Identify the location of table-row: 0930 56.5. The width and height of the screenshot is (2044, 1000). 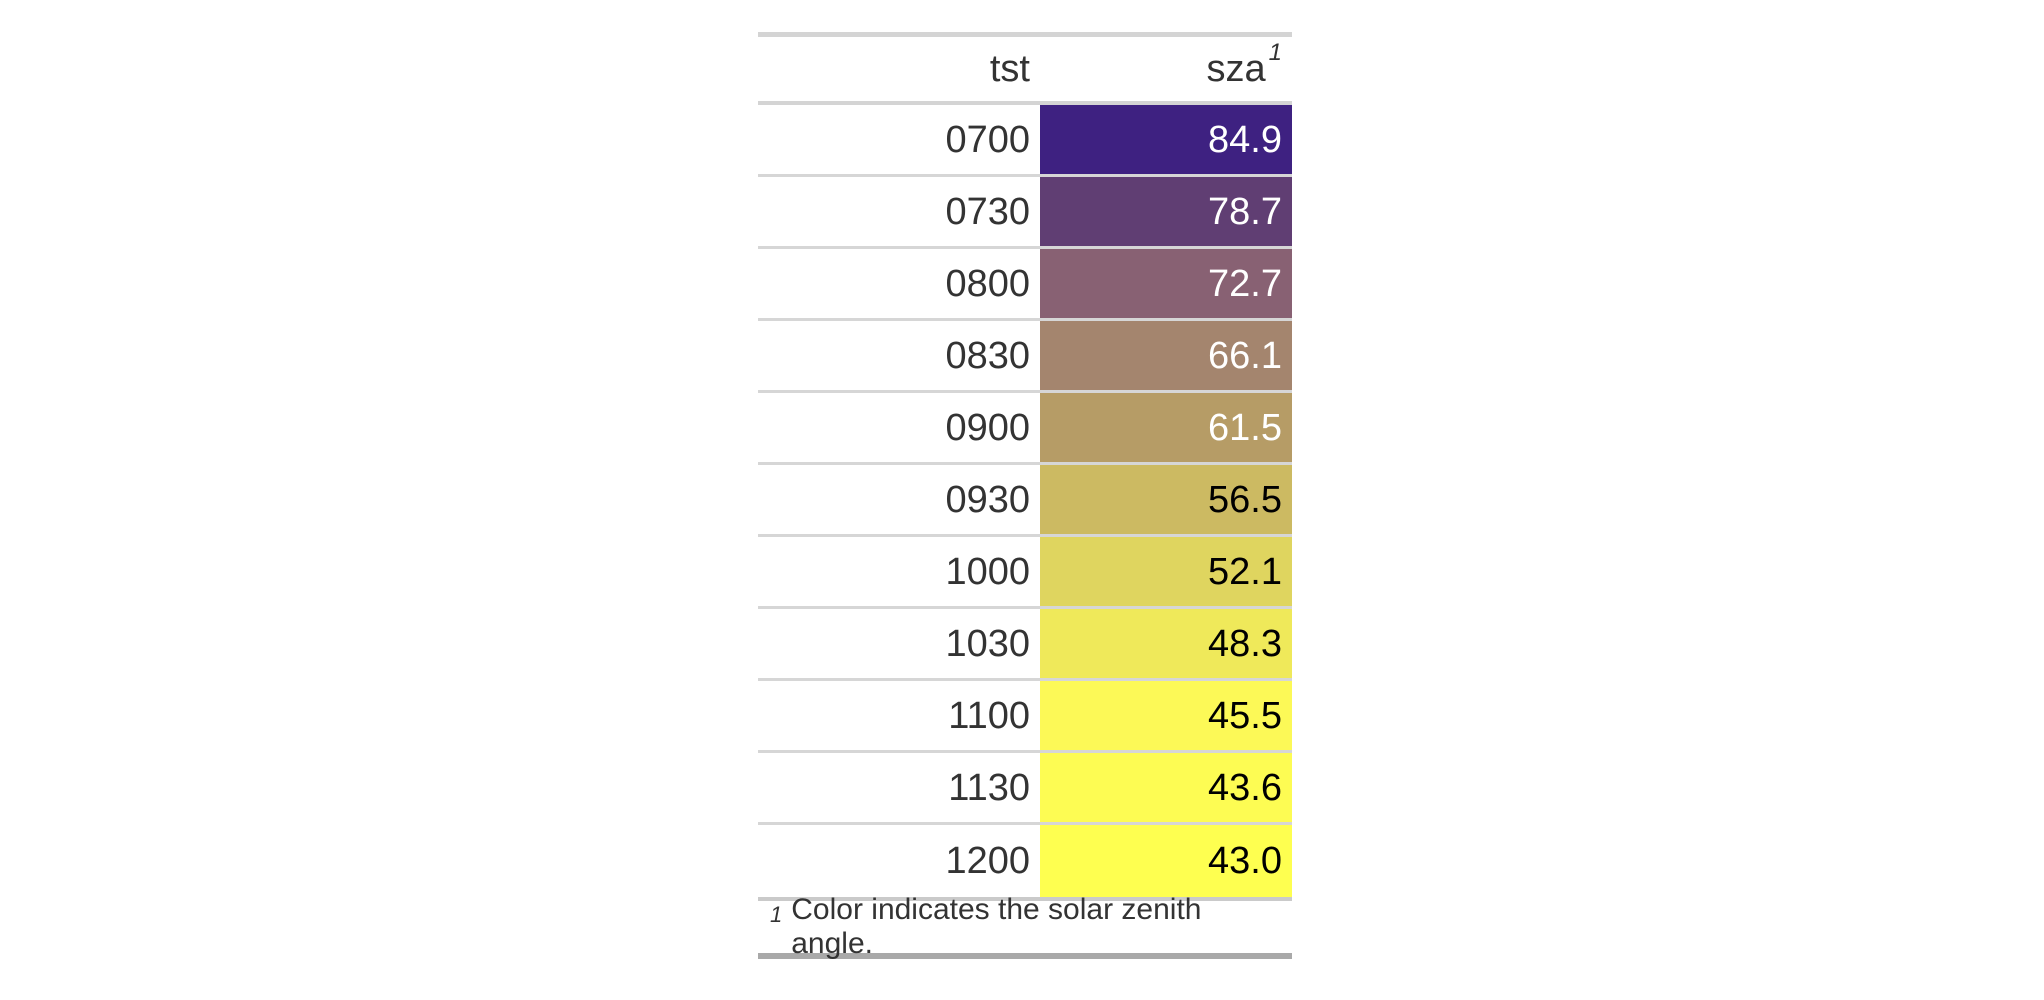
(1025, 501).